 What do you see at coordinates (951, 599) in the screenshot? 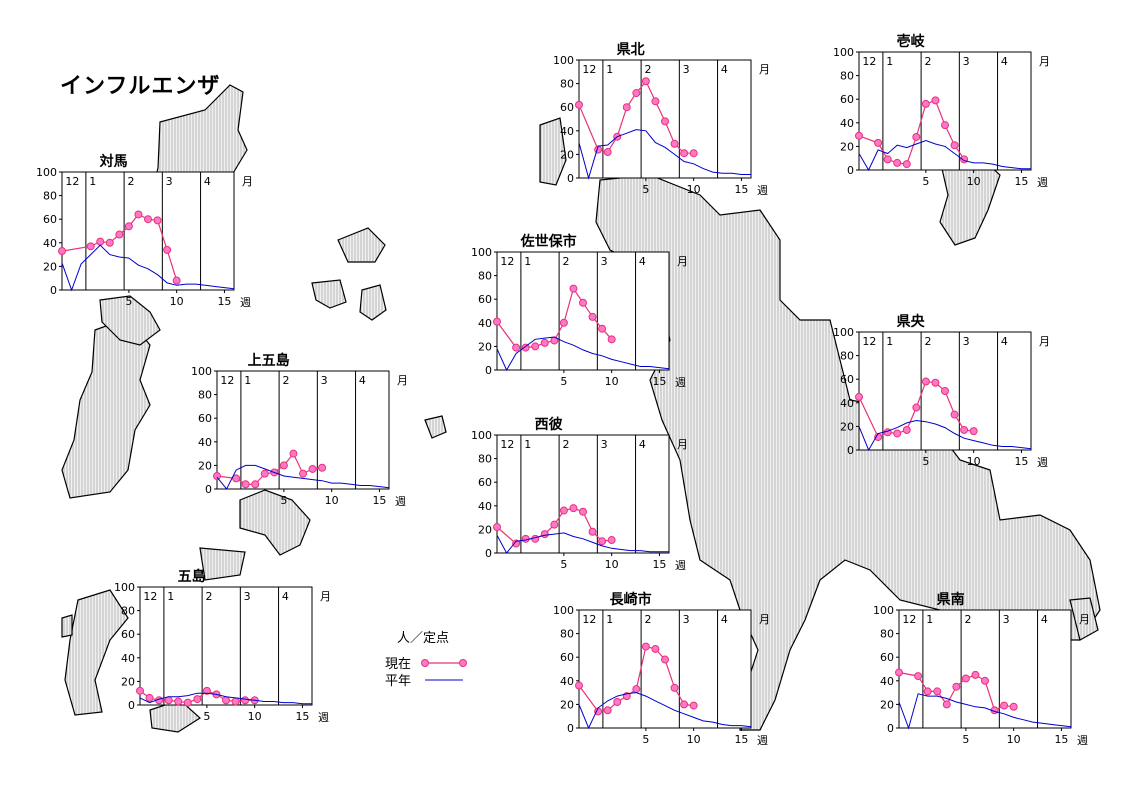
I see `chart-title: 県南` at bounding box center [951, 599].